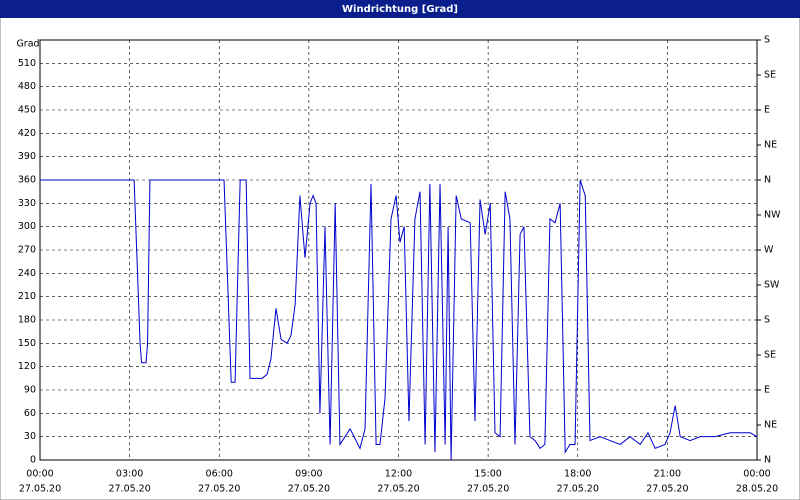  What do you see at coordinates (30, 413) in the screenshot?
I see `y-tick-label: 60` at bounding box center [30, 413].